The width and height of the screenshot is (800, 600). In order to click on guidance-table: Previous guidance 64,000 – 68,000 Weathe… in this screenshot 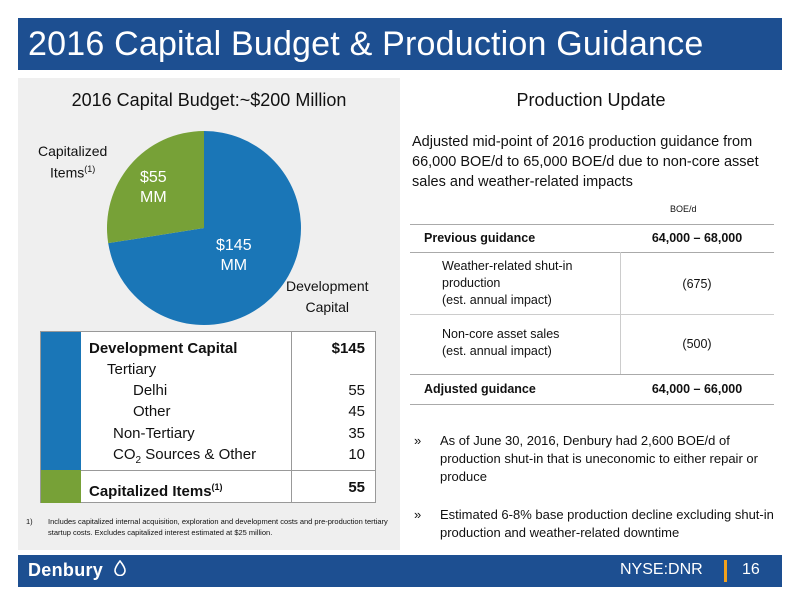, I will do `click(592, 315)`.